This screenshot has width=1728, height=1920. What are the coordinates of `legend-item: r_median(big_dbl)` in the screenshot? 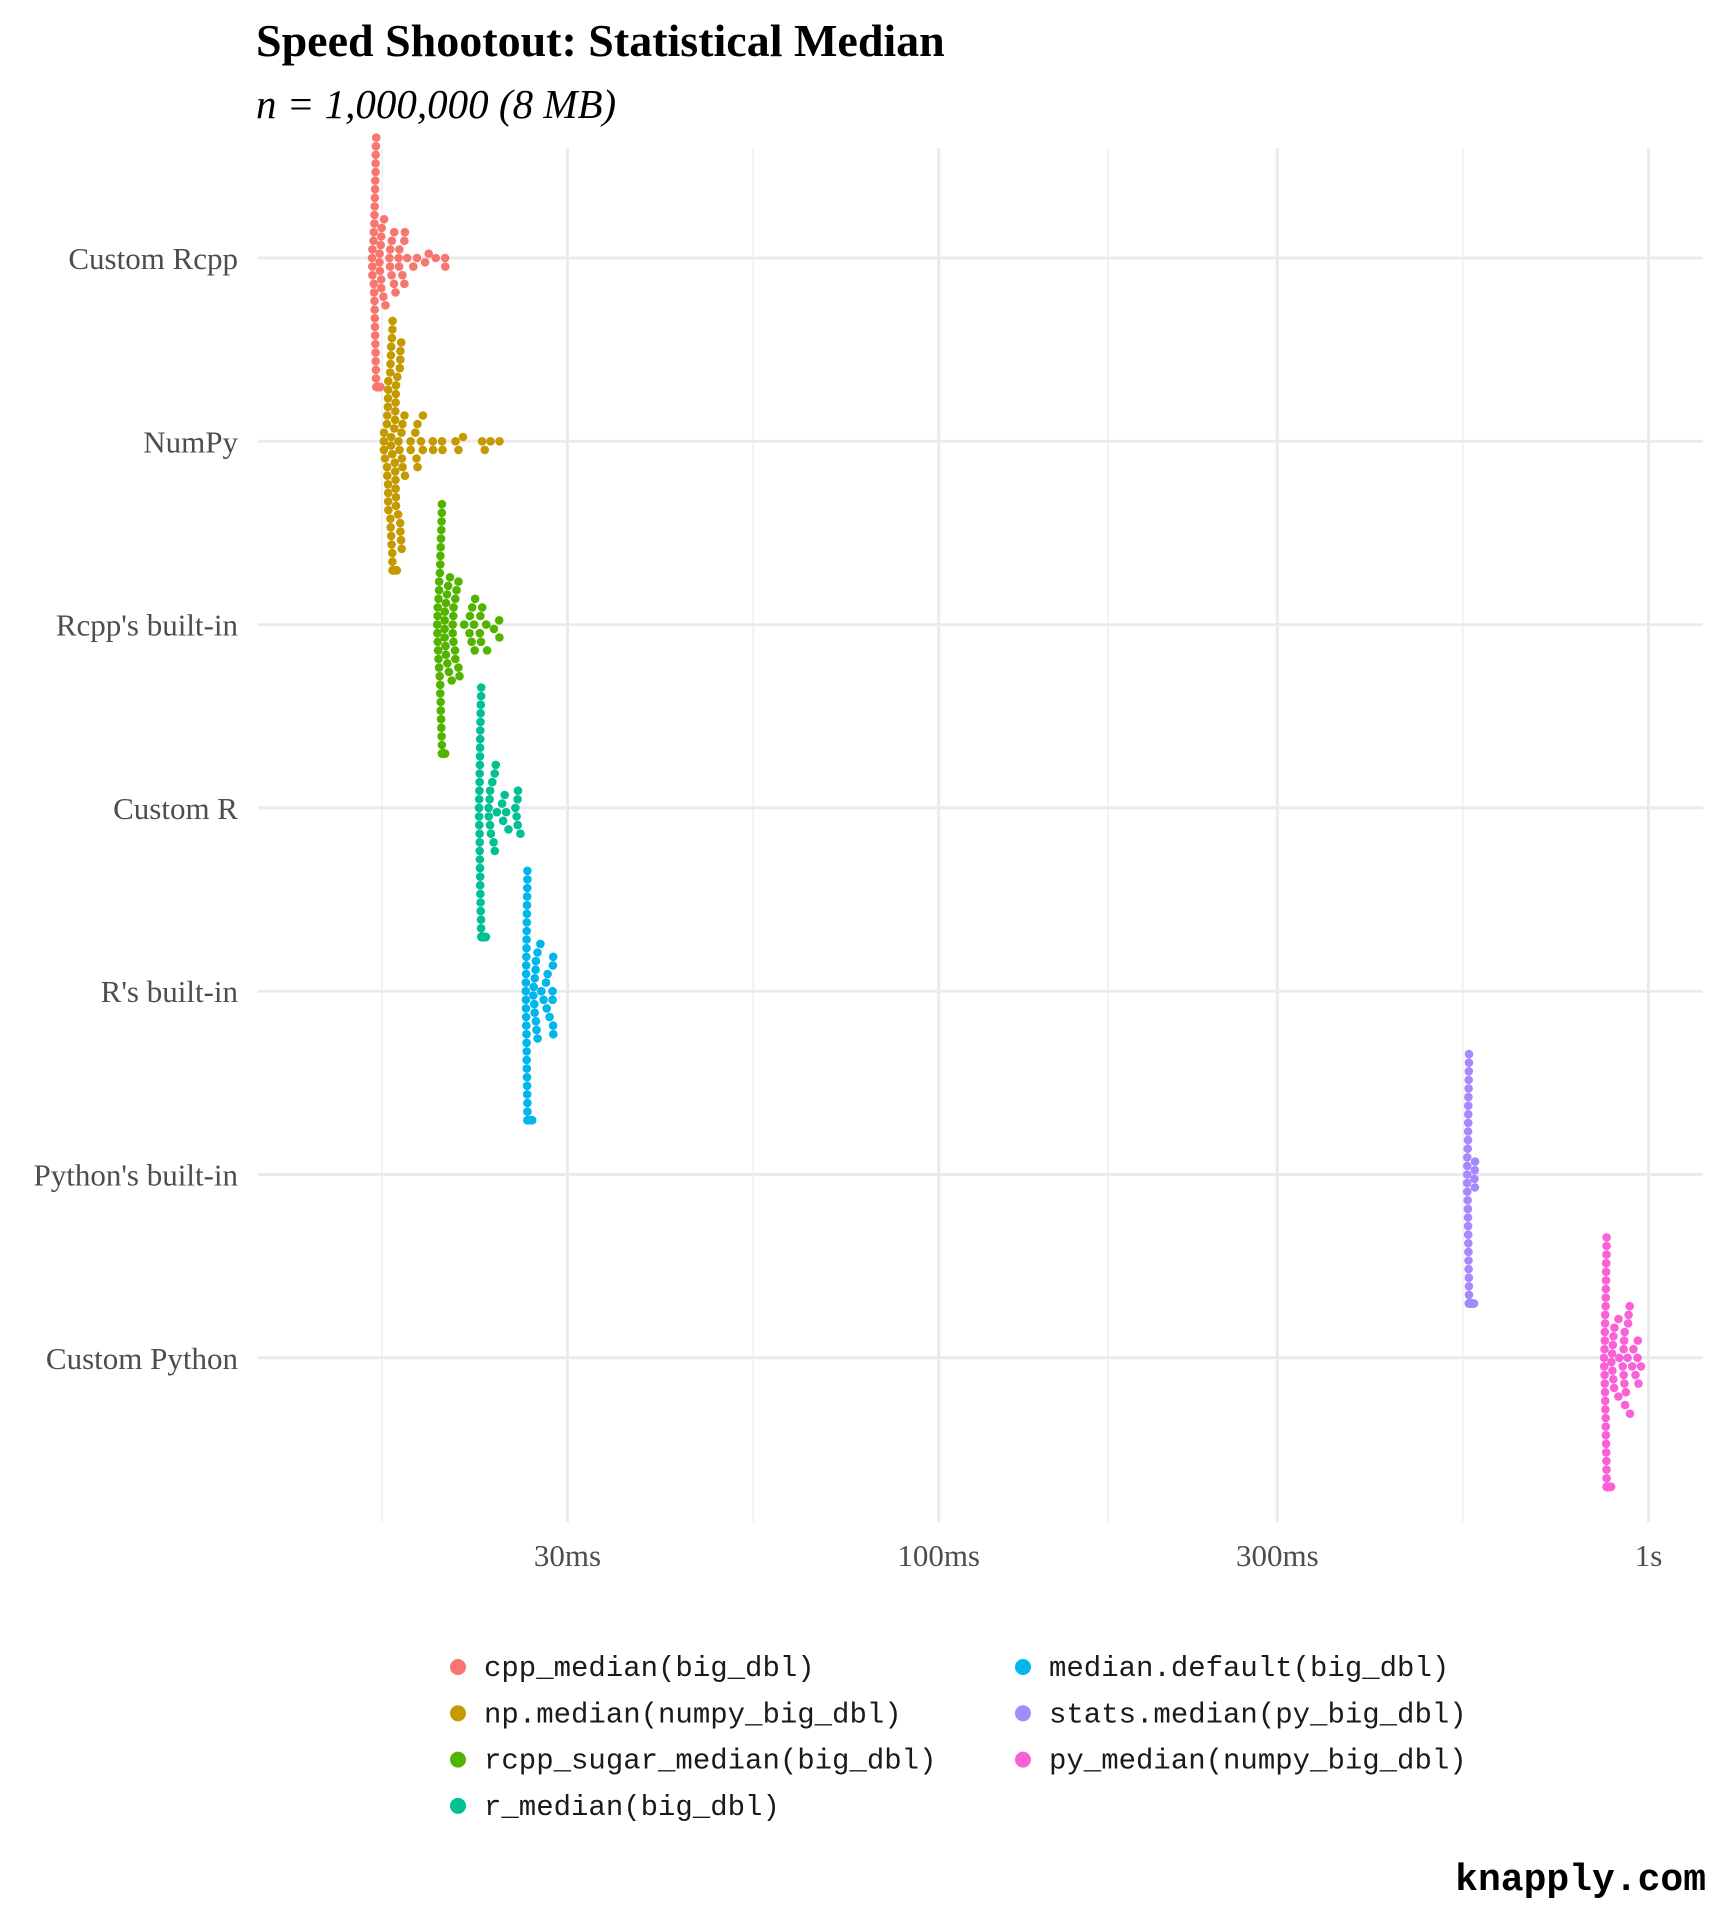 It's located at (615, 1807).